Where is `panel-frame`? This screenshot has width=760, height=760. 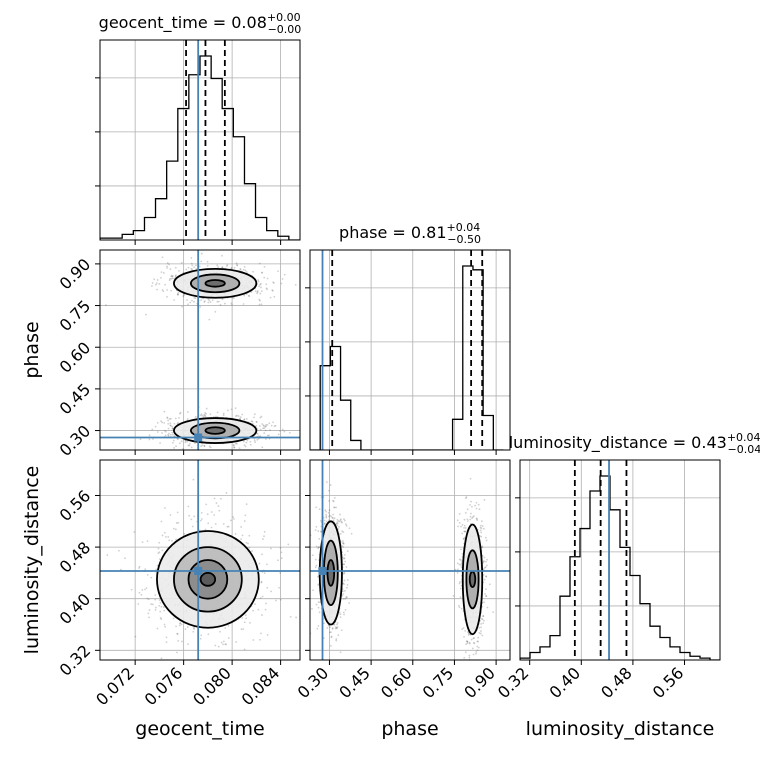
panel-frame is located at coordinates (620, 560).